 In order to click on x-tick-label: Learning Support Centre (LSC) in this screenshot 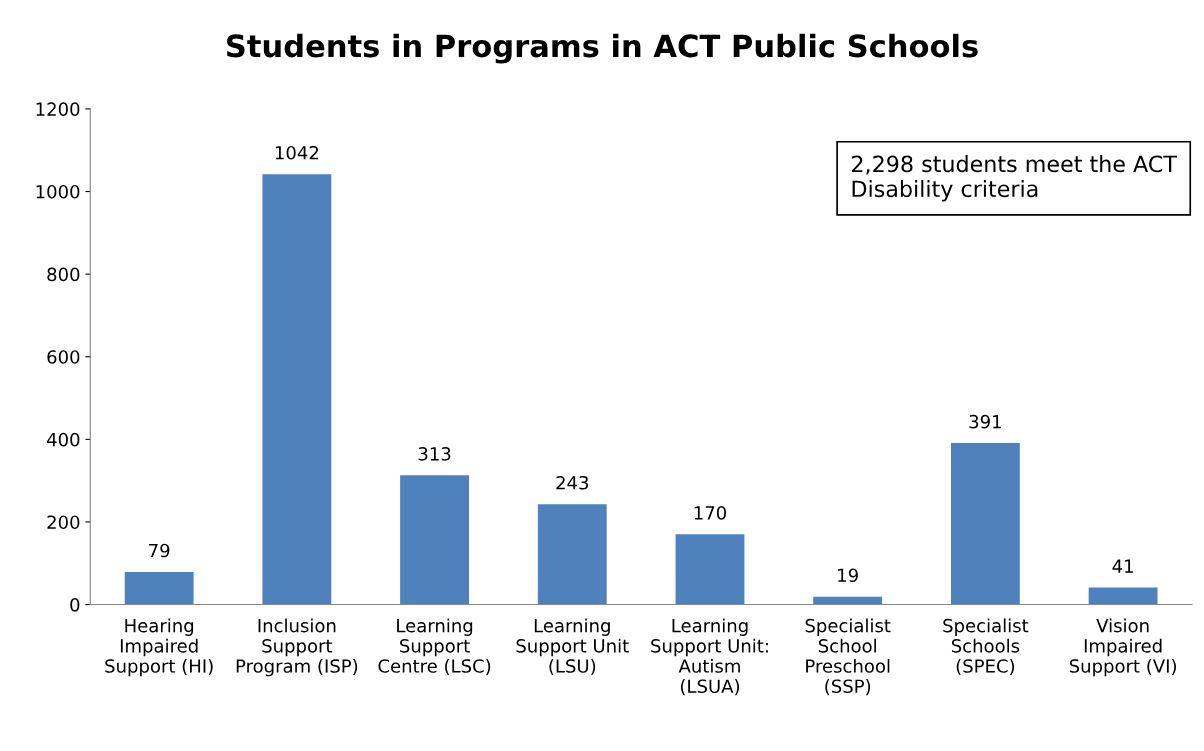, I will do `click(434, 646)`.